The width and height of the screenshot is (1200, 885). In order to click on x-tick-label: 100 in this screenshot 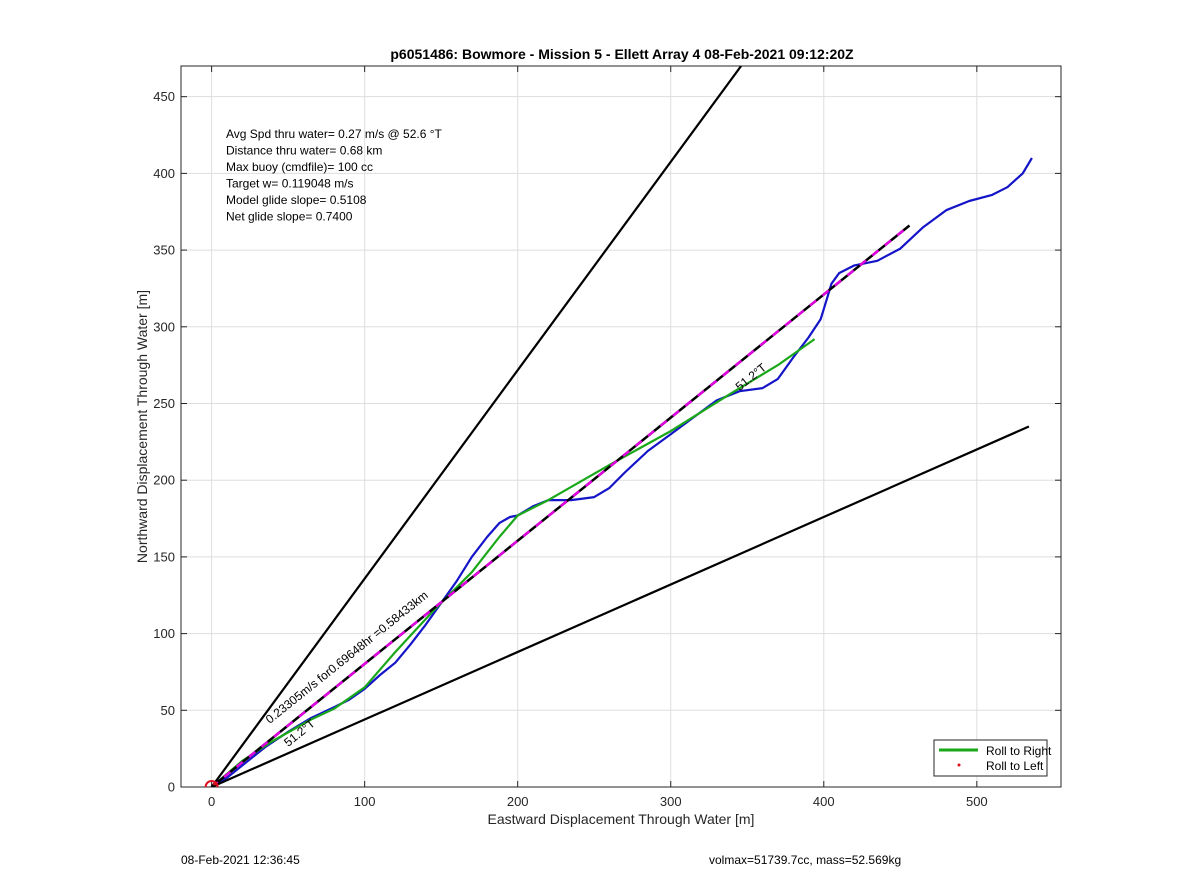, I will do `click(365, 801)`.